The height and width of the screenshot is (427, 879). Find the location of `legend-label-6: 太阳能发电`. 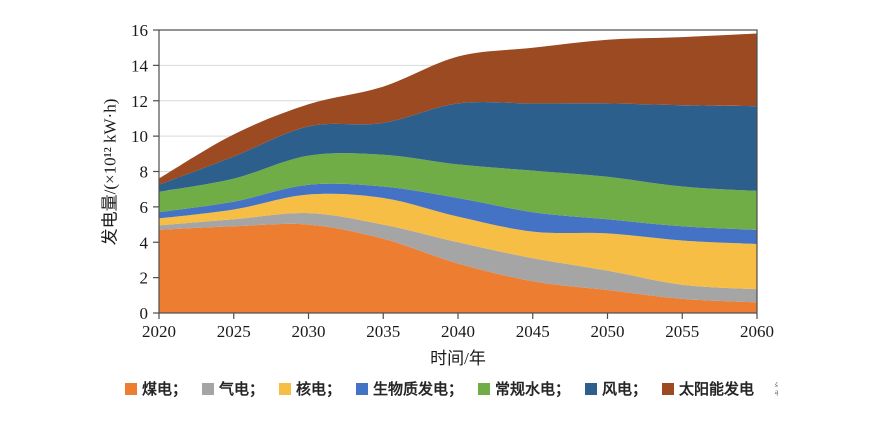

legend-label-6: 太阳能发电 is located at coordinates (717, 389).